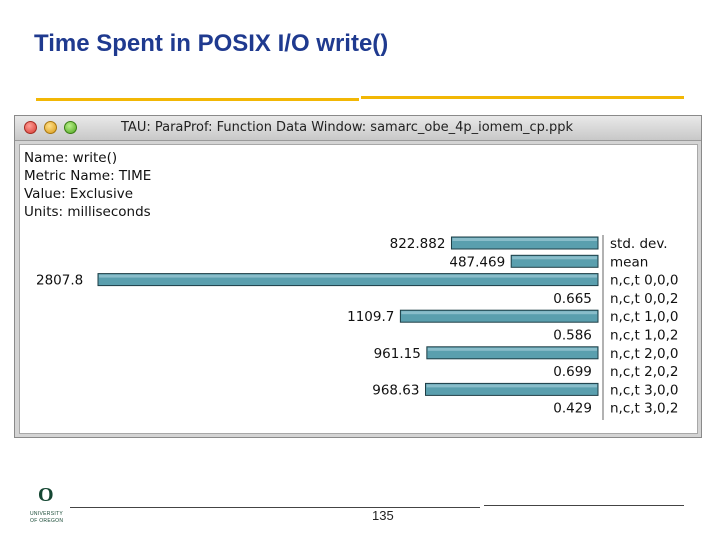 The image size is (720, 540). Describe the element at coordinates (477, 262) in the screenshot. I see `bar-value-label: 487.469` at that location.